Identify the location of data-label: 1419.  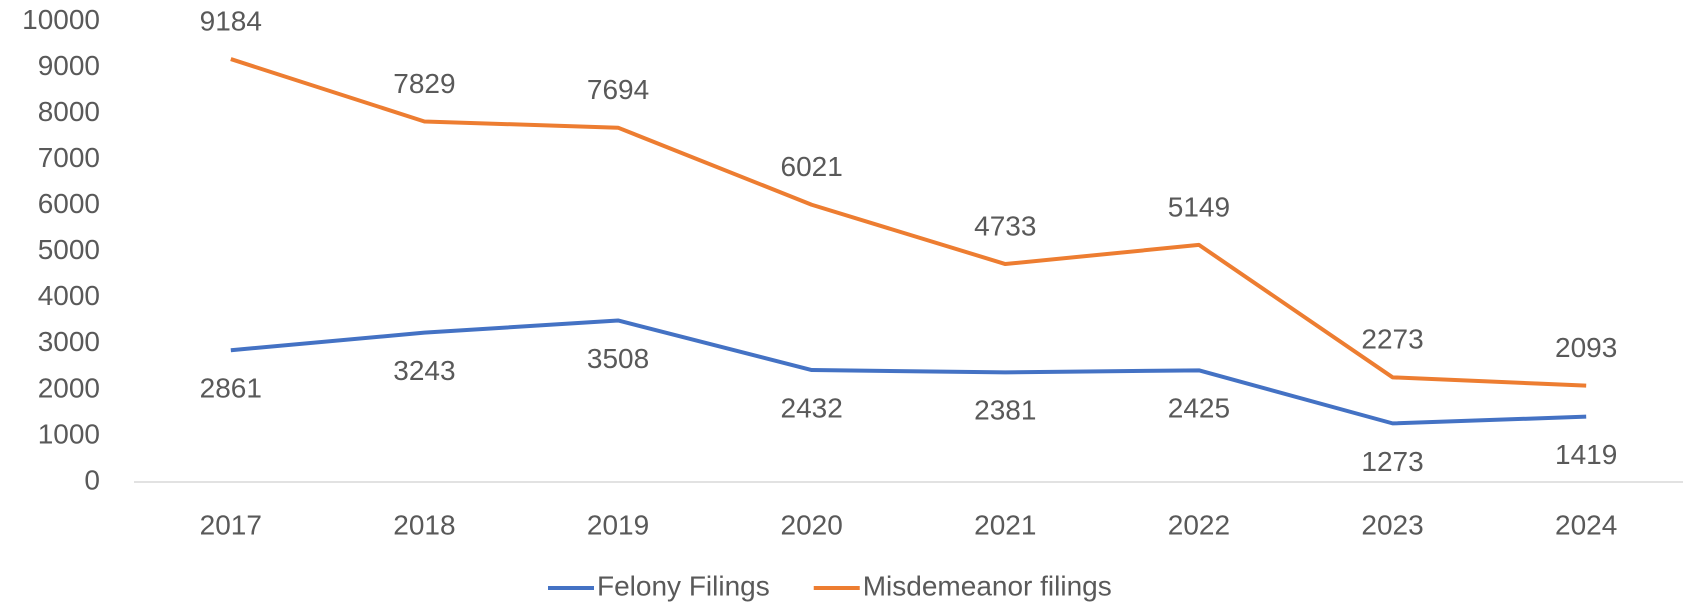
(1586, 454).